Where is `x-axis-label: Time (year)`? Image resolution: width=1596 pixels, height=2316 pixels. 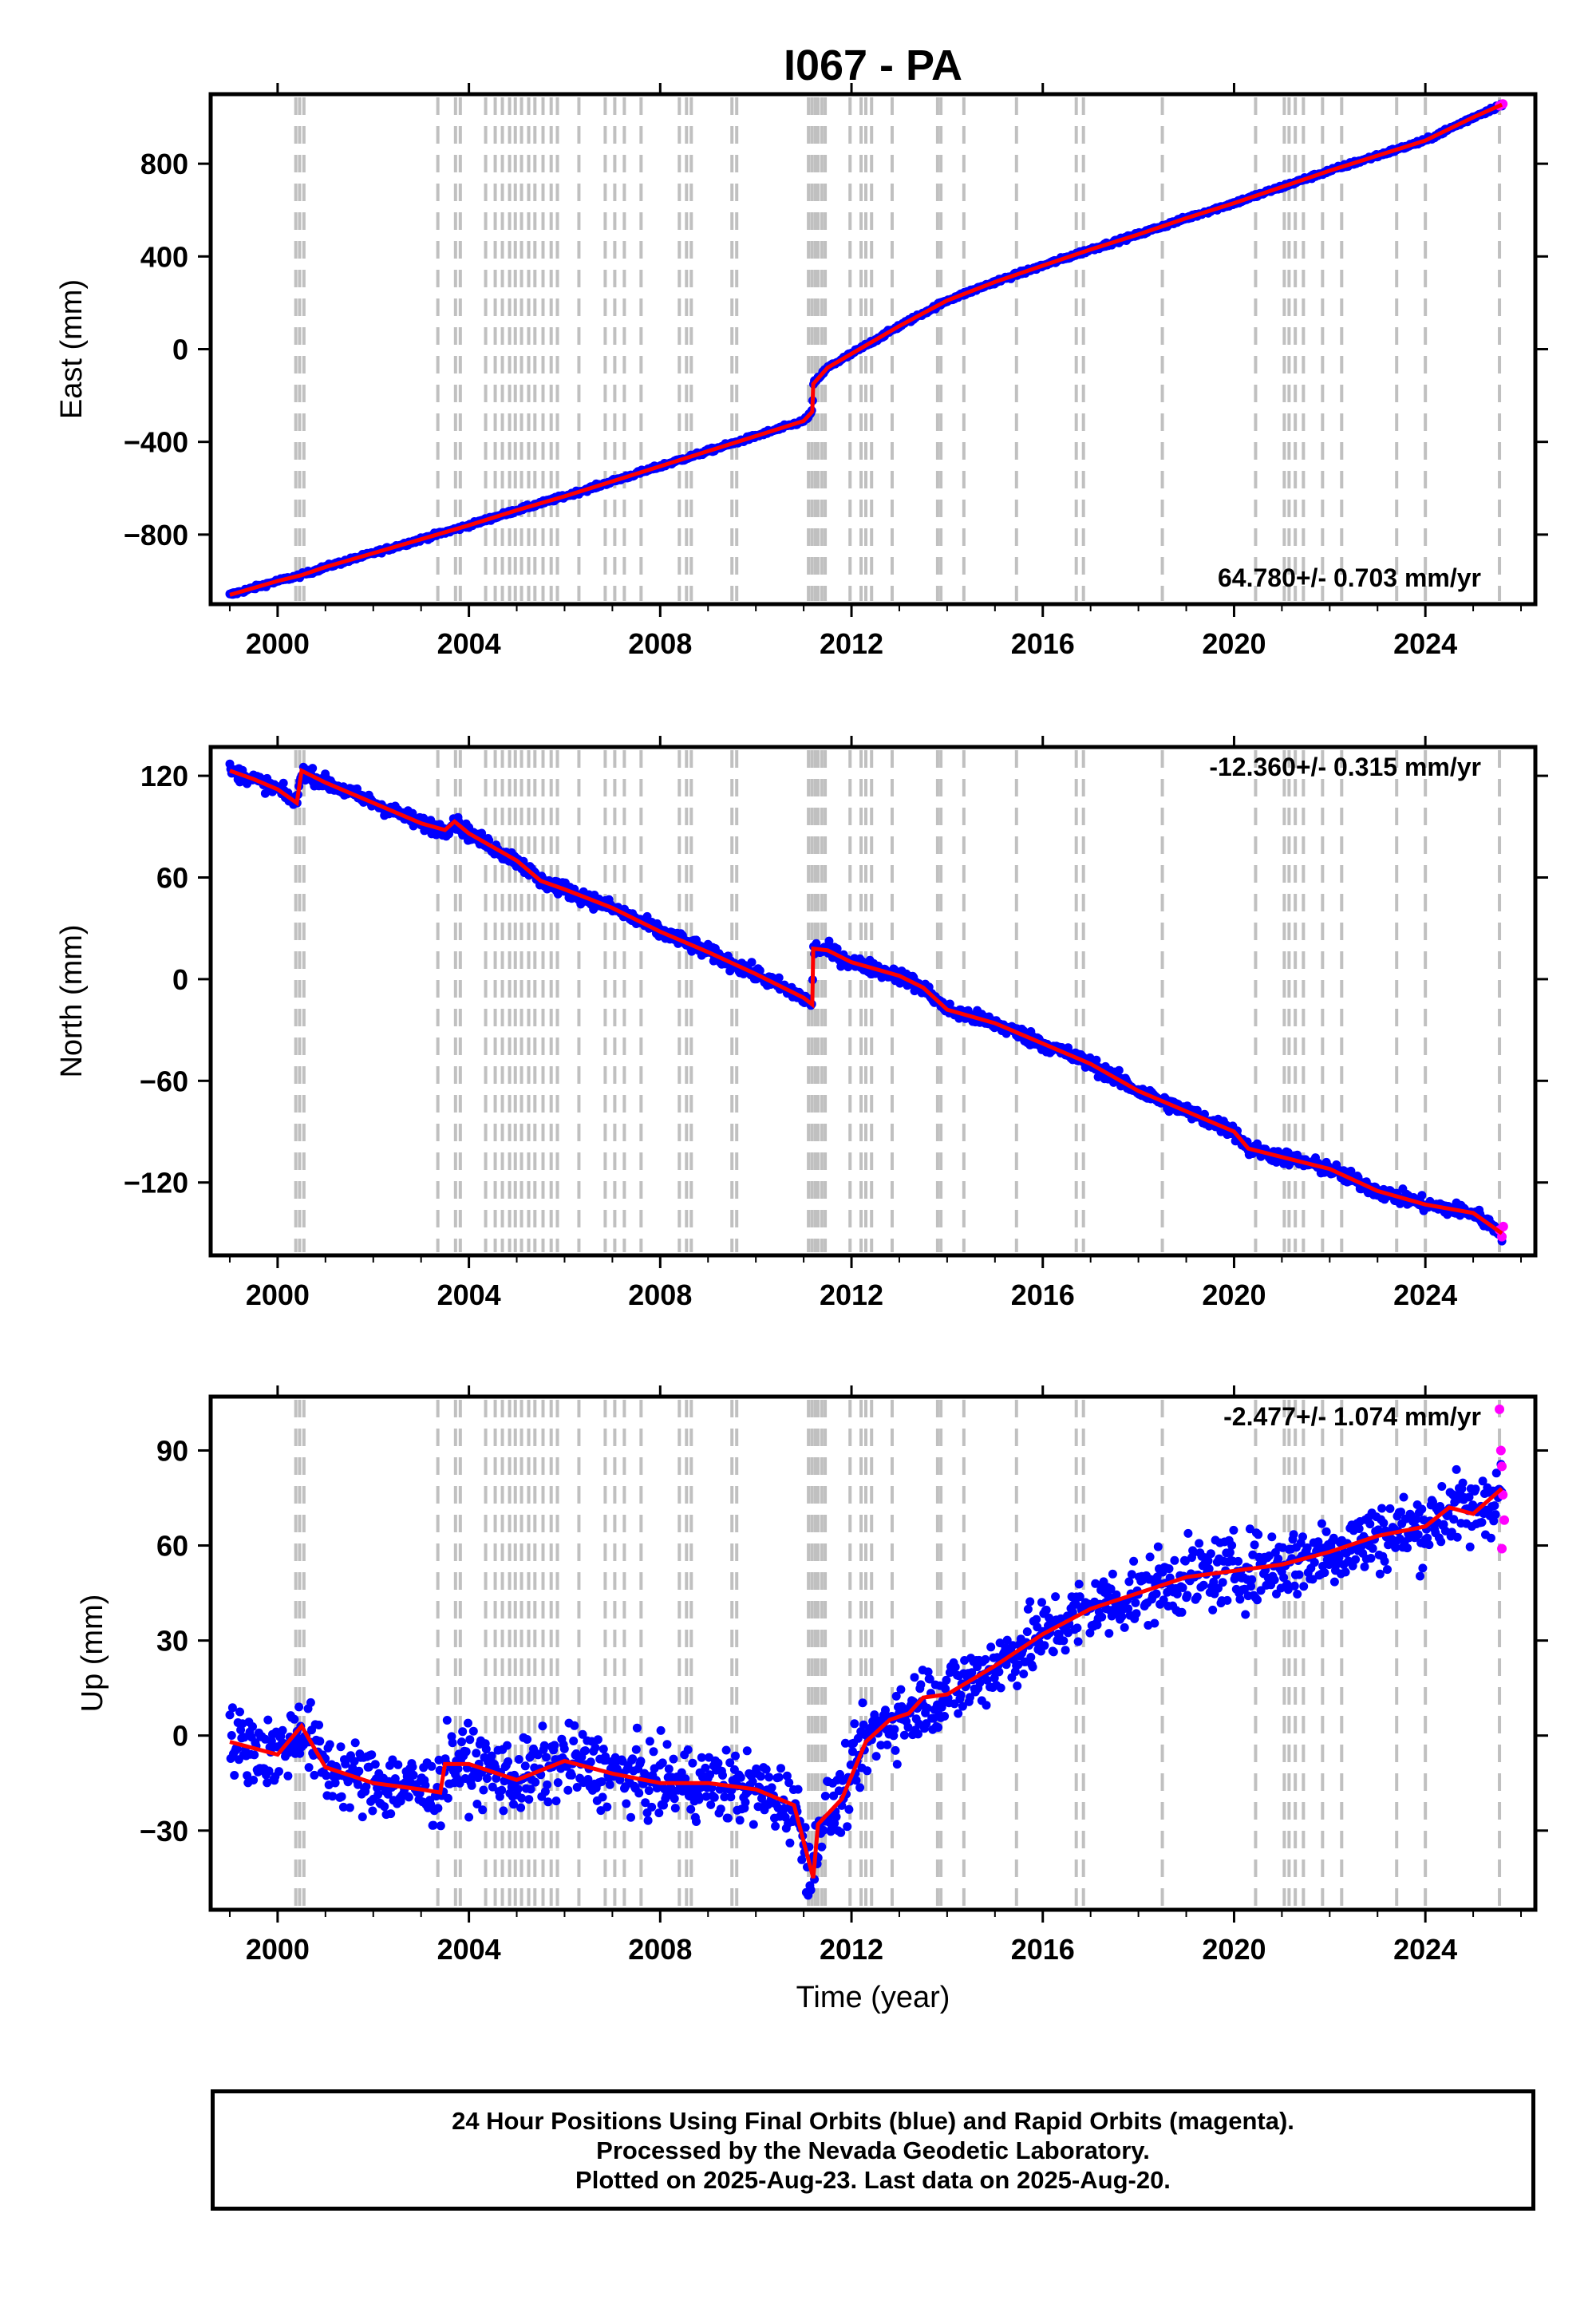 x-axis-label: Time (year) is located at coordinates (873, 1997).